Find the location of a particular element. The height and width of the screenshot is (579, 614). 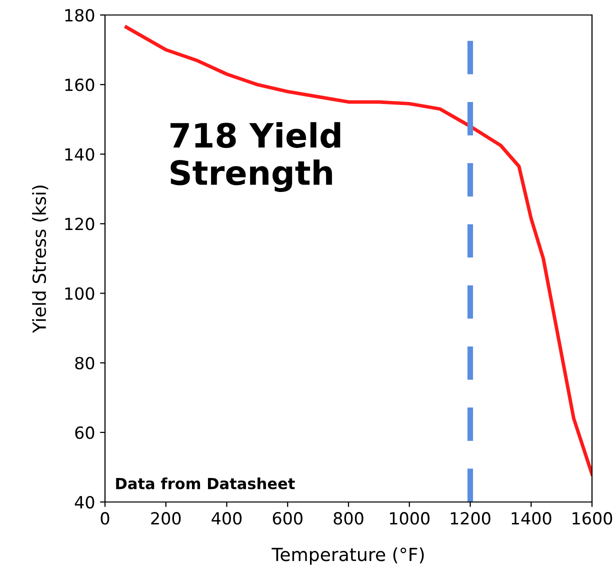

y-axis-title: Yield Stress (ksi) is located at coordinates (40, 259).